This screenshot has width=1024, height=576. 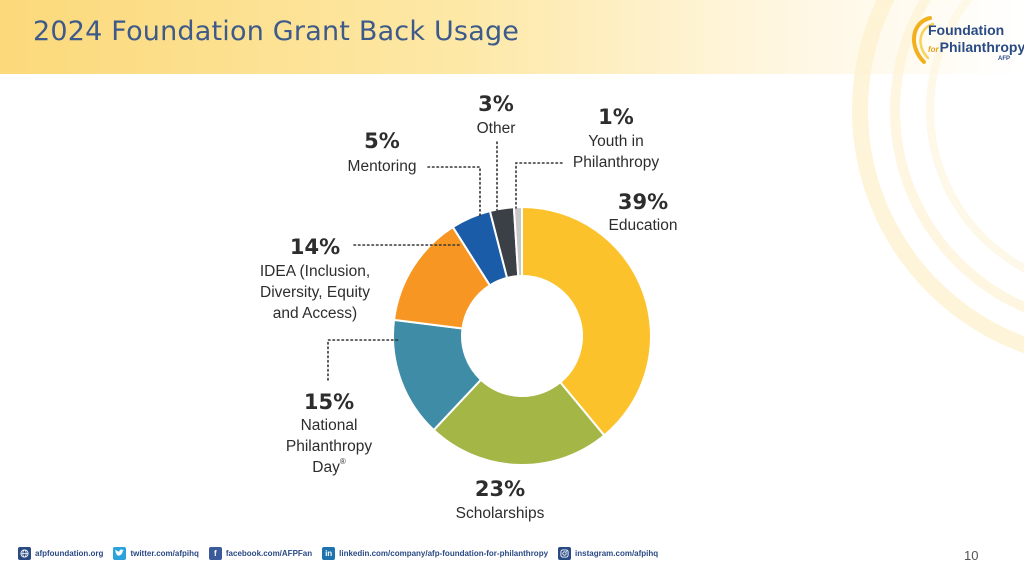 What do you see at coordinates (315, 313) in the screenshot?
I see `data-label-idea: and Access)` at bounding box center [315, 313].